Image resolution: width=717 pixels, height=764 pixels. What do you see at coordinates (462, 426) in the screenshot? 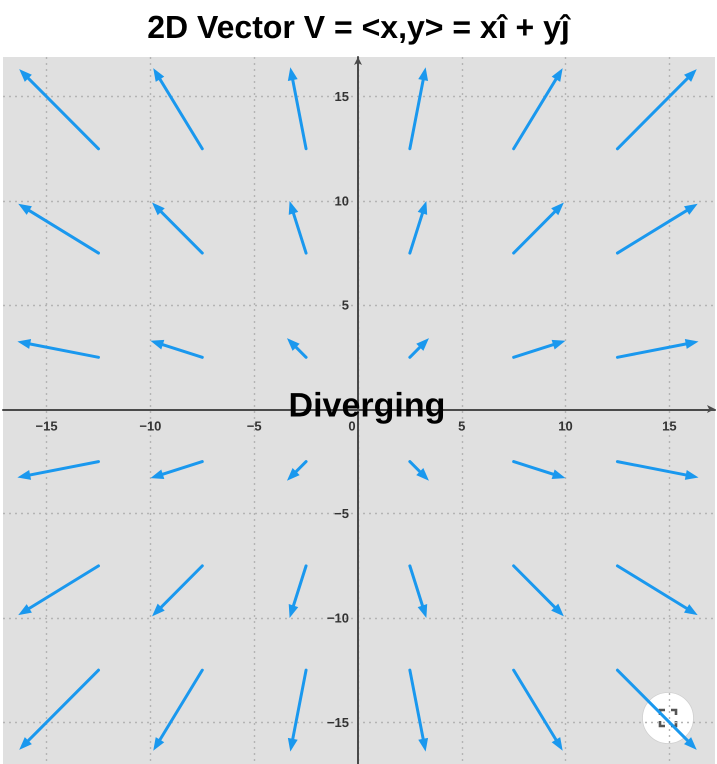
I see `x-tick-label: 5` at bounding box center [462, 426].